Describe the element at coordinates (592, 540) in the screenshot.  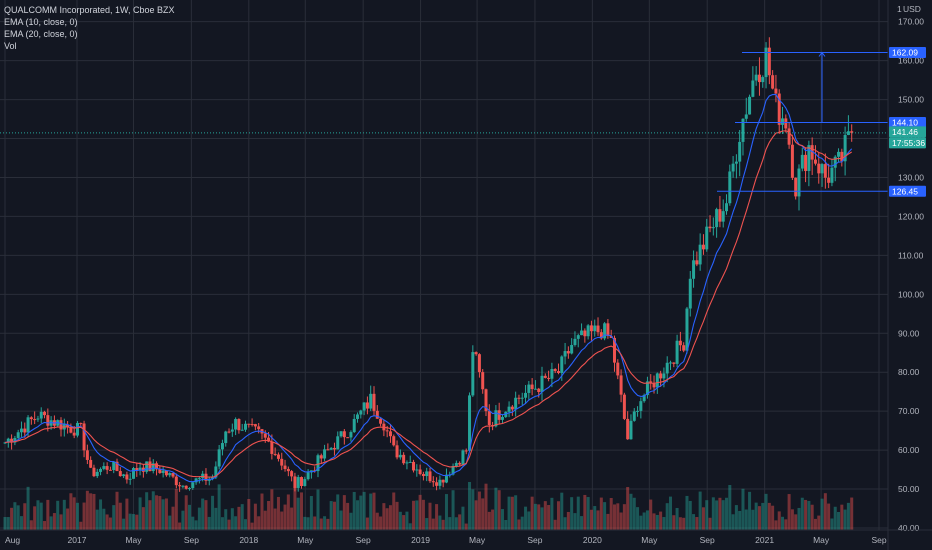
I see `x-tick-label: 2020` at that location.